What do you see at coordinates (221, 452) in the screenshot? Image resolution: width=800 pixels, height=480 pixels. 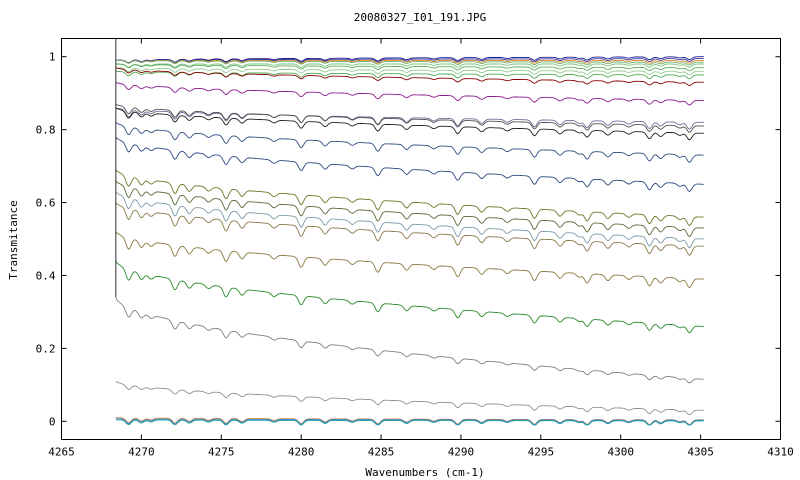 I see `x-tick-label: 4275` at bounding box center [221, 452].